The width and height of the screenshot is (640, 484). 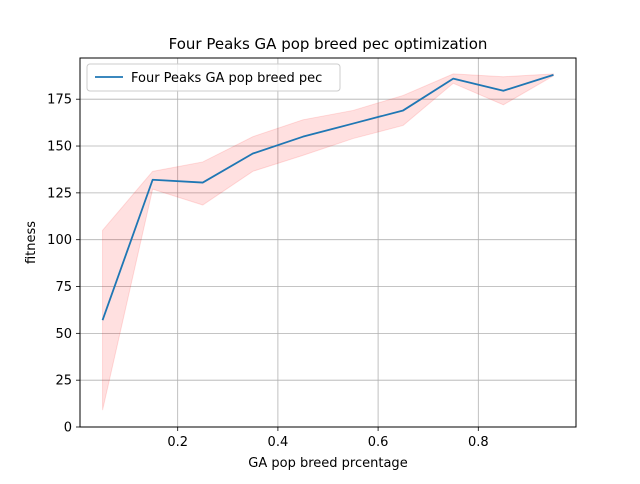 What do you see at coordinates (63, 287) in the screenshot?
I see `y-tick-label: 75` at bounding box center [63, 287].